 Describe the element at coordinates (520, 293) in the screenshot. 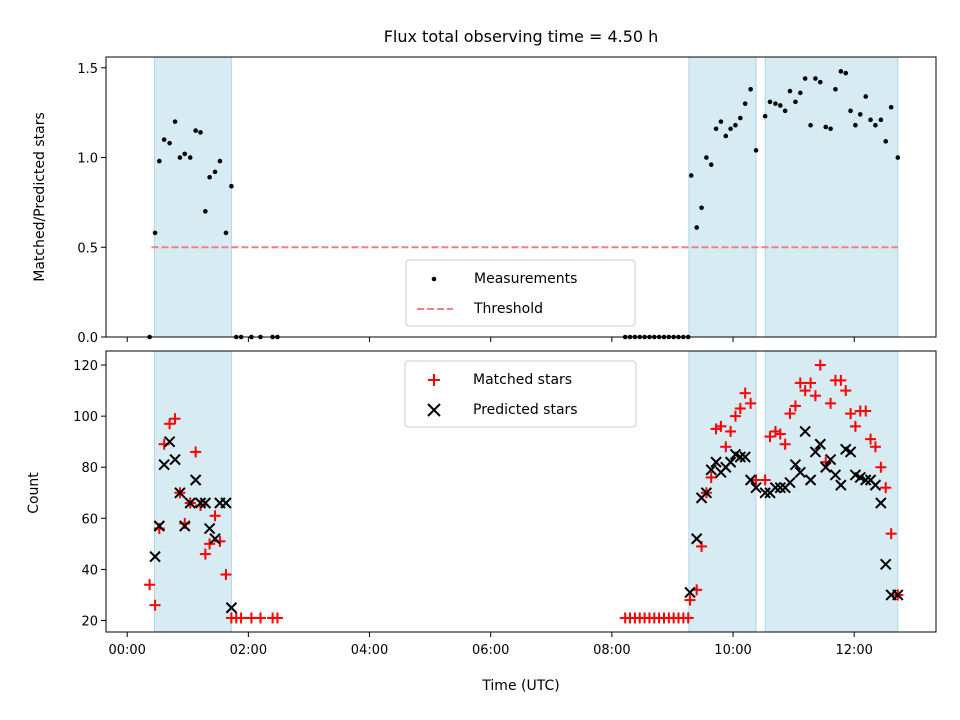

I see `legend: Measurements Threshold` at that location.